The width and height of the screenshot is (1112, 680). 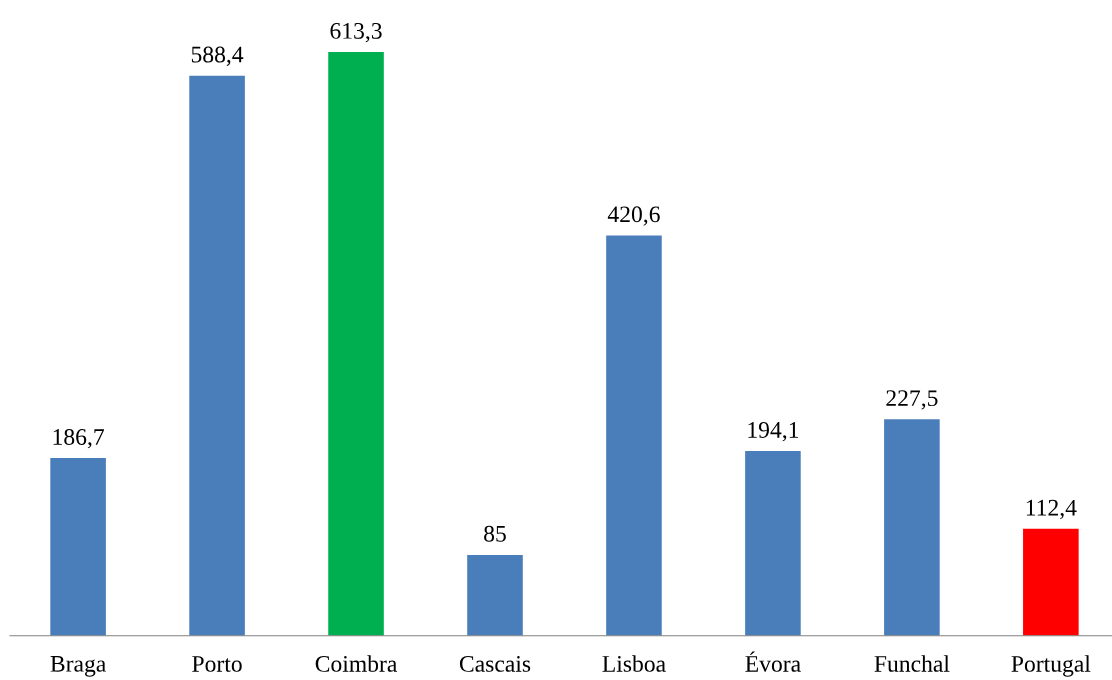 What do you see at coordinates (912, 400) in the screenshot?
I see `data-label: 227,5` at bounding box center [912, 400].